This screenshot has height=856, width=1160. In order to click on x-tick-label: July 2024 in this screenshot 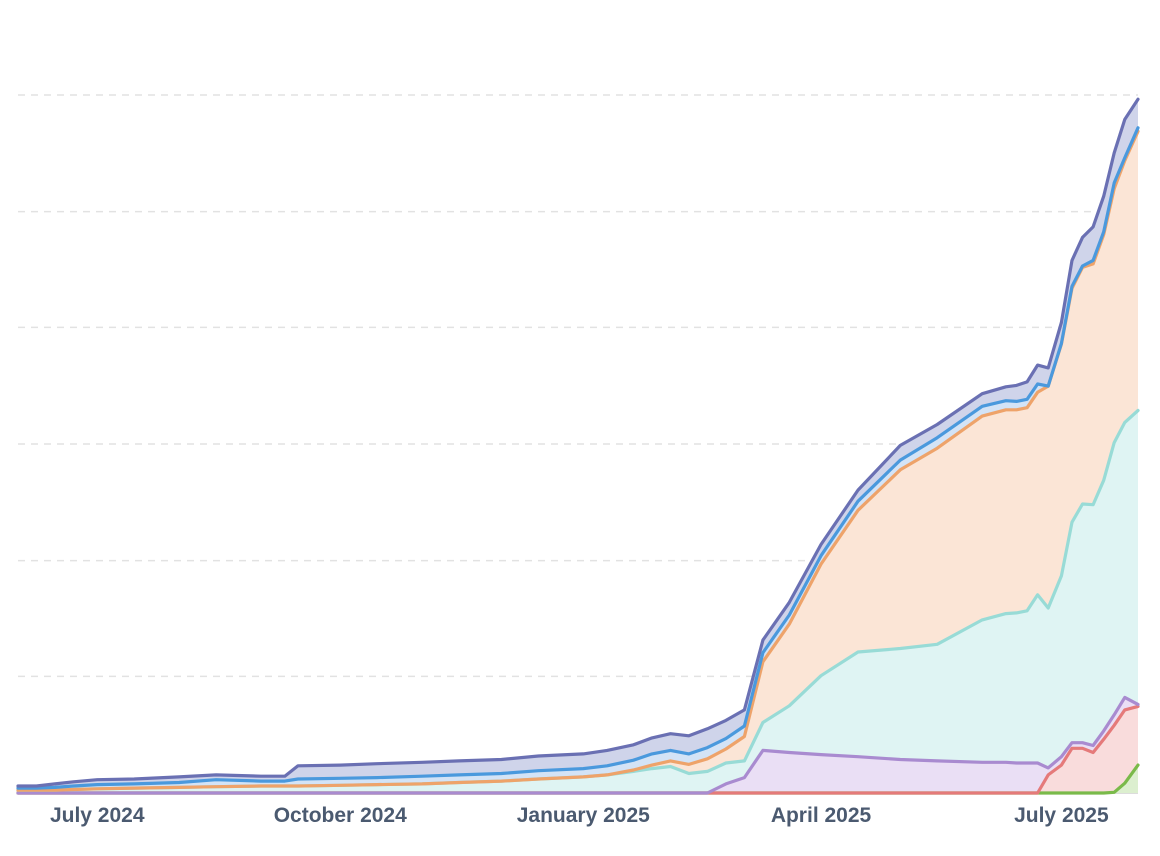, I will do `click(97, 815)`.